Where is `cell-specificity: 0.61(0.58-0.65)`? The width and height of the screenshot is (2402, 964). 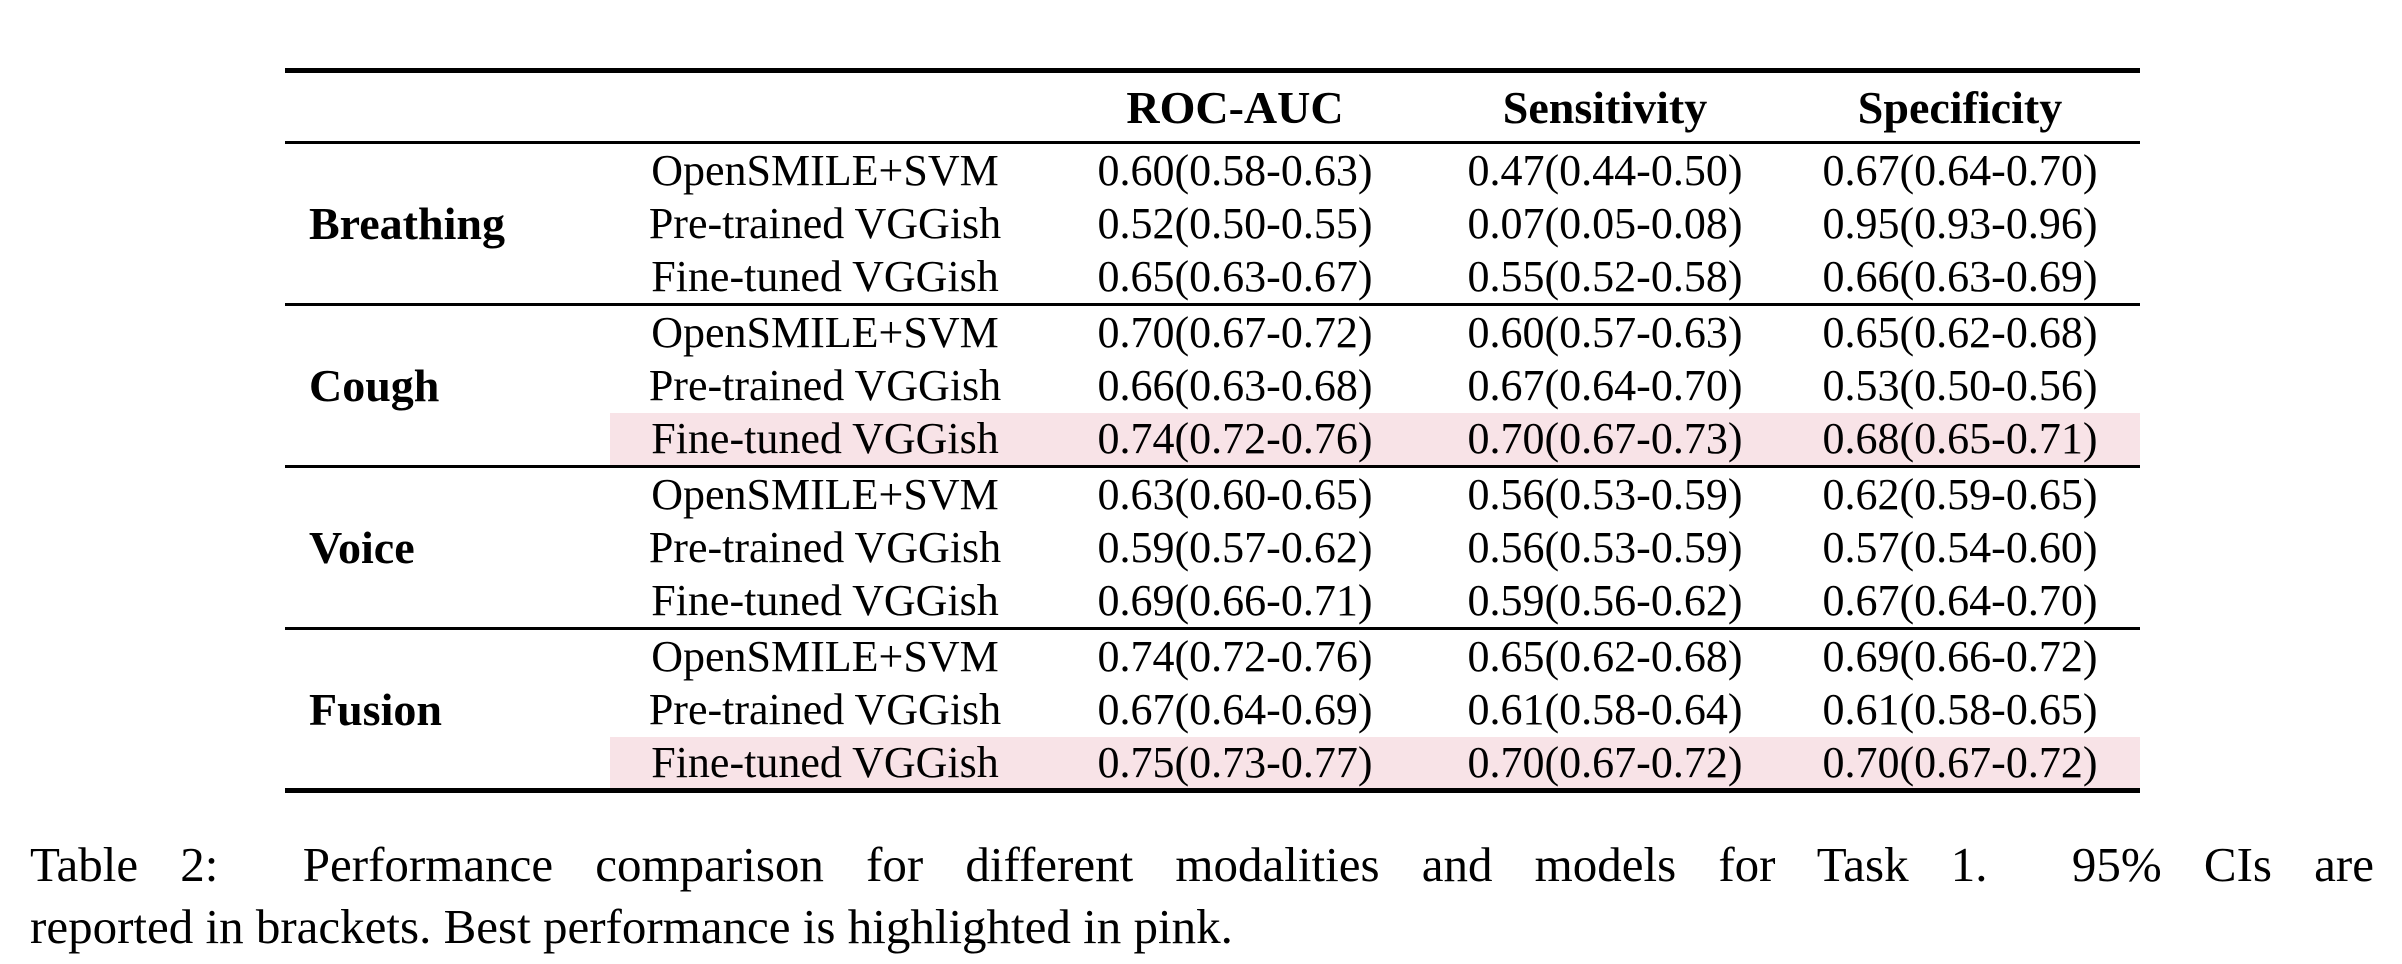 cell-specificity: 0.61(0.58-0.65) is located at coordinates (1960, 709).